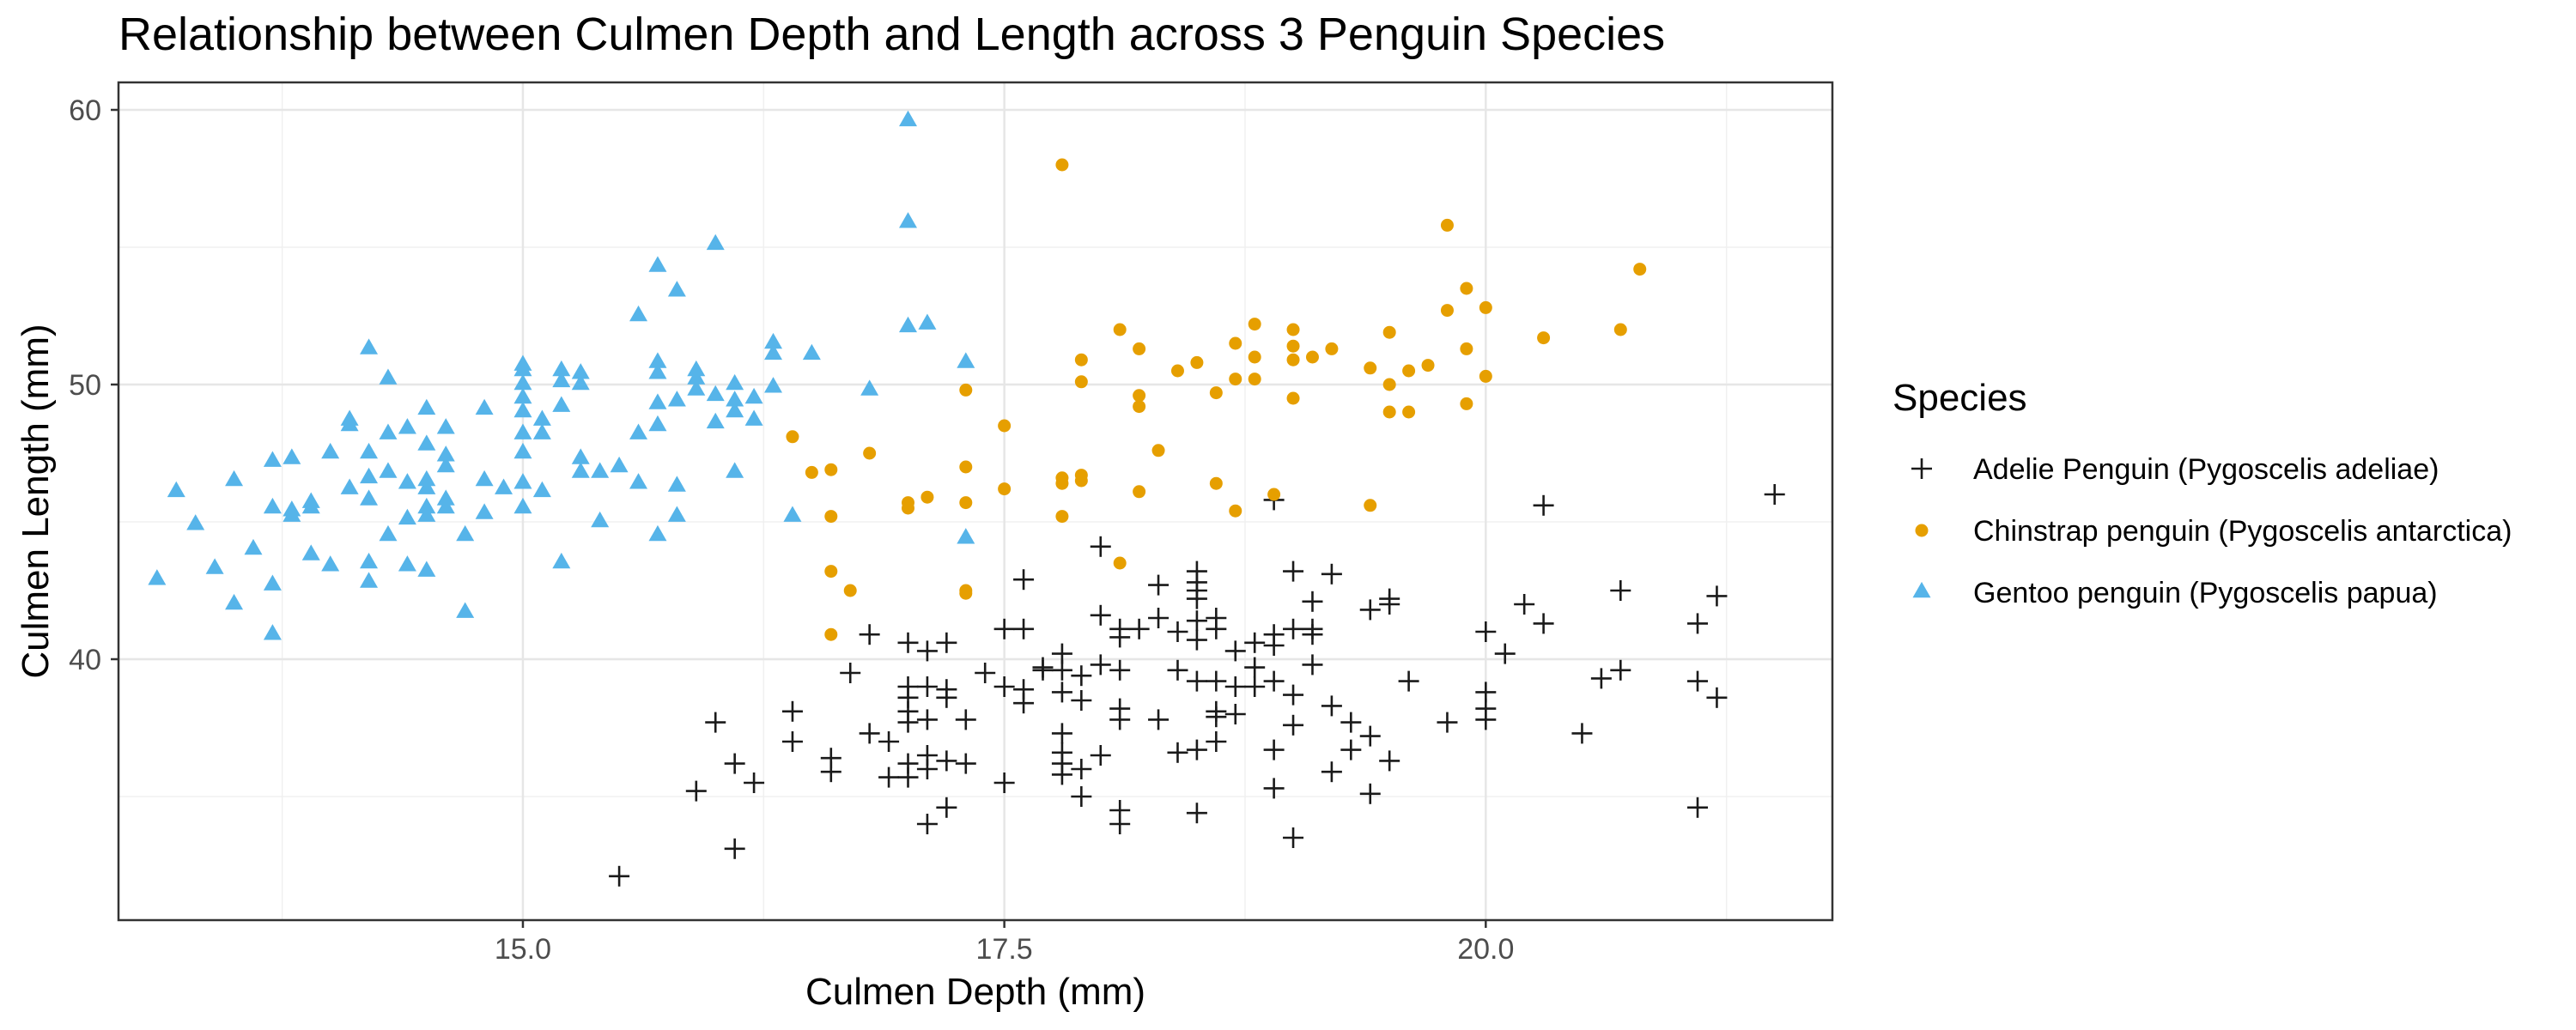 This screenshot has width=2576, height=1030. What do you see at coordinates (85, 110) in the screenshot?
I see `y-tick-label: 60` at bounding box center [85, 110].